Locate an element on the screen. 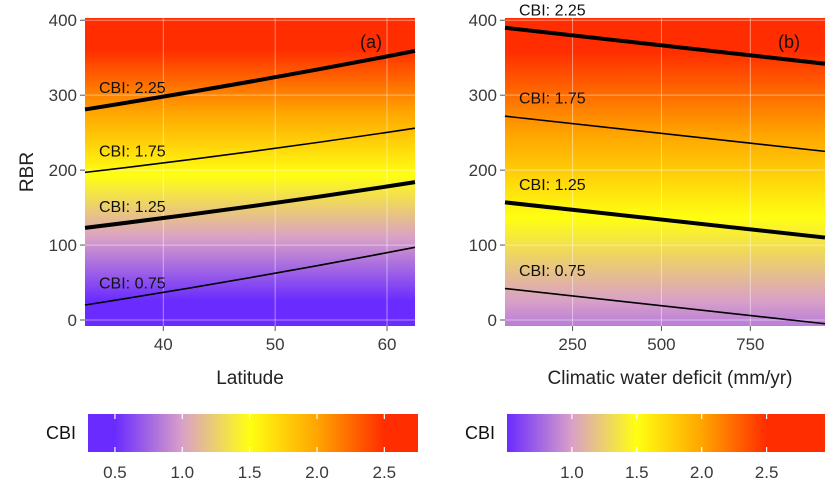 This screenshot has width=827, height=482. x-tick-label: 250 is located at coordinates (572, 344).